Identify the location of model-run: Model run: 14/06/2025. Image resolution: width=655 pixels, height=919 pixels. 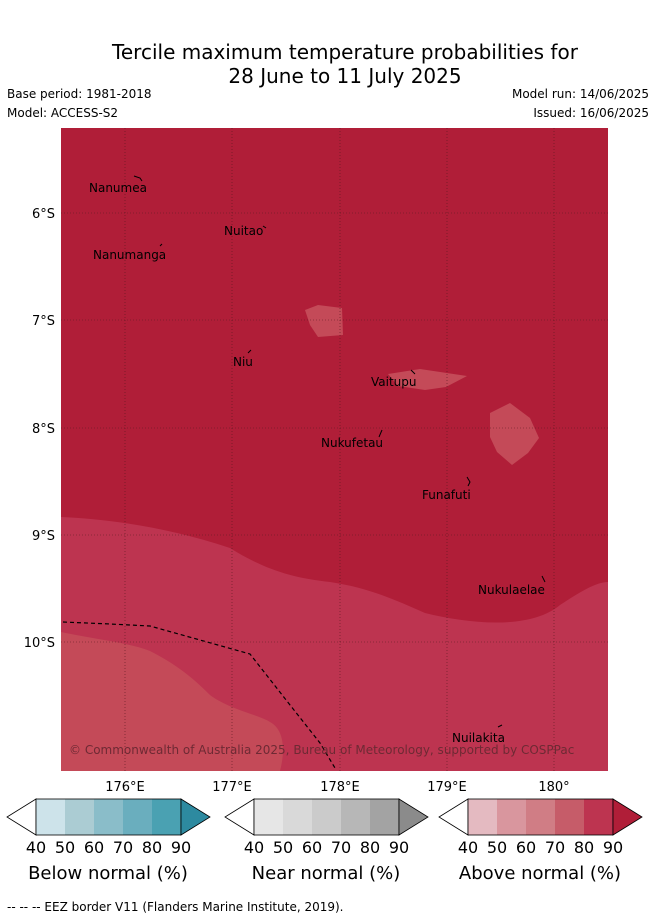
(580, 94).